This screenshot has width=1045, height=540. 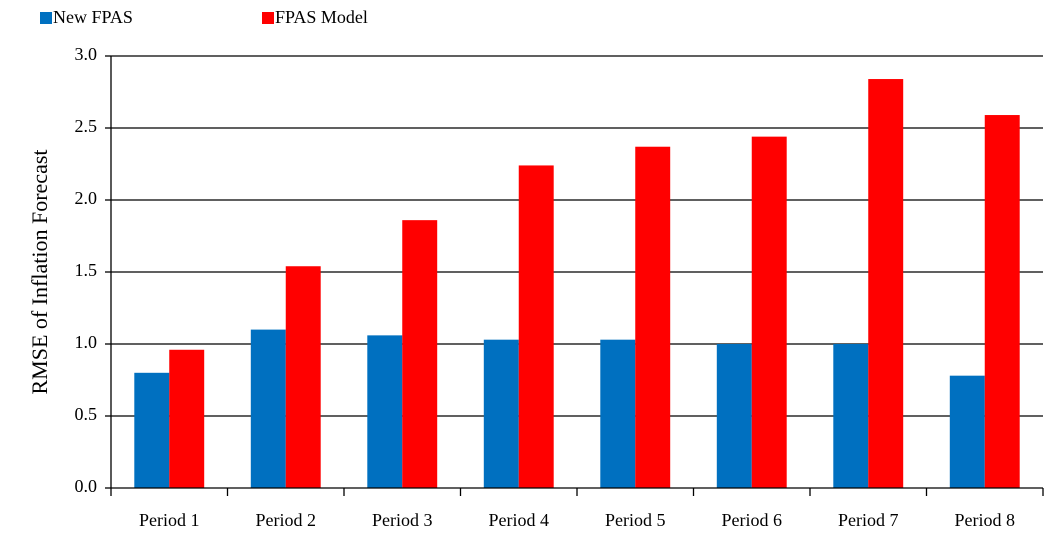 What do you see at coordinates (868, 520) in the screenshot?
I see `x-tick-label: Period 7` at bounding box center [868, 520].